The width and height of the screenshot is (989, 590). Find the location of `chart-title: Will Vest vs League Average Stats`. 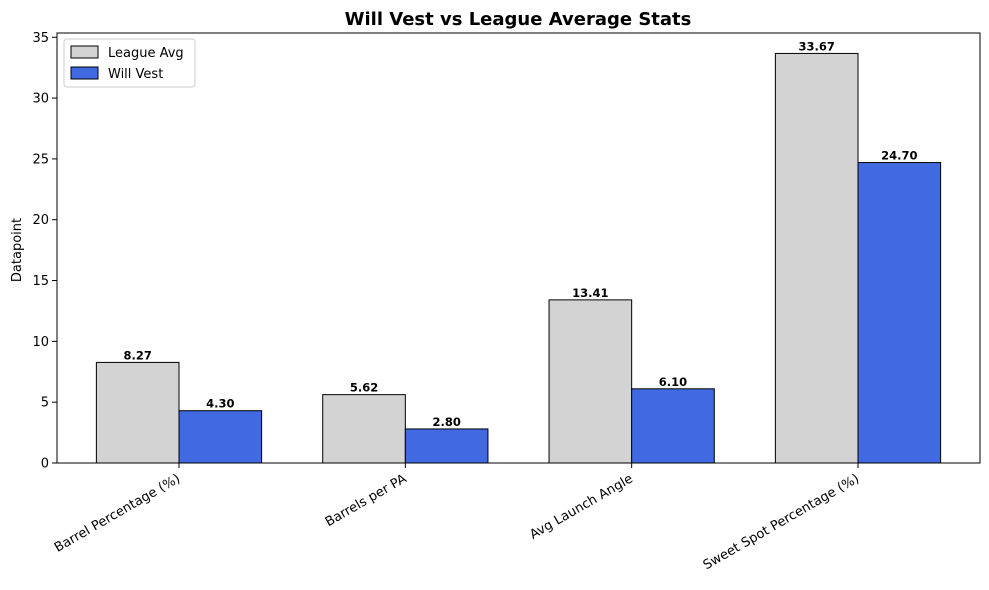

chart-title: Will Vest vs League Average Stats is located at coordinates (518, 19).